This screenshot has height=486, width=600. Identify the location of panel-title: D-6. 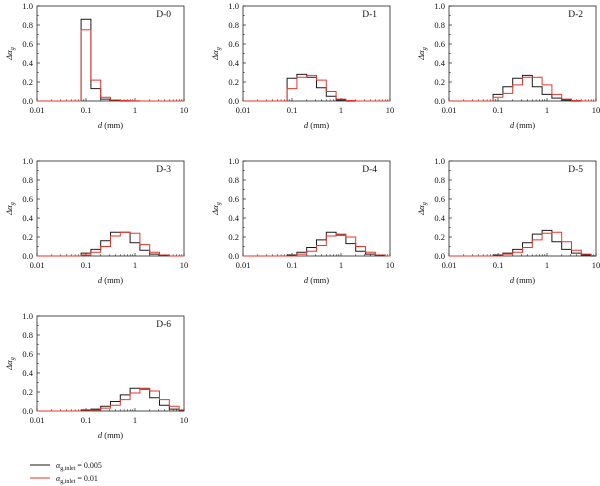
(163, 325).